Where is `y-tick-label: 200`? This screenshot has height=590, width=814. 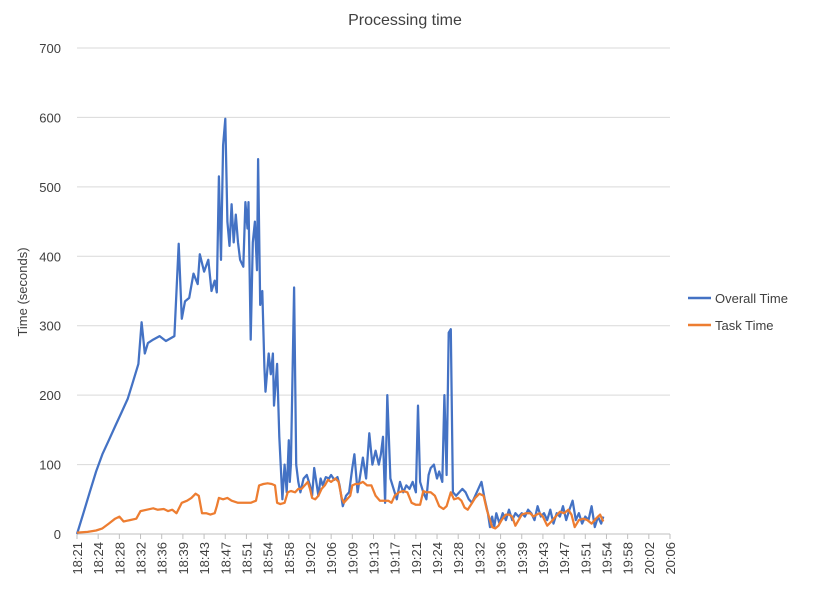 y-tick-label: 200 is located at coordinates (50, 395).